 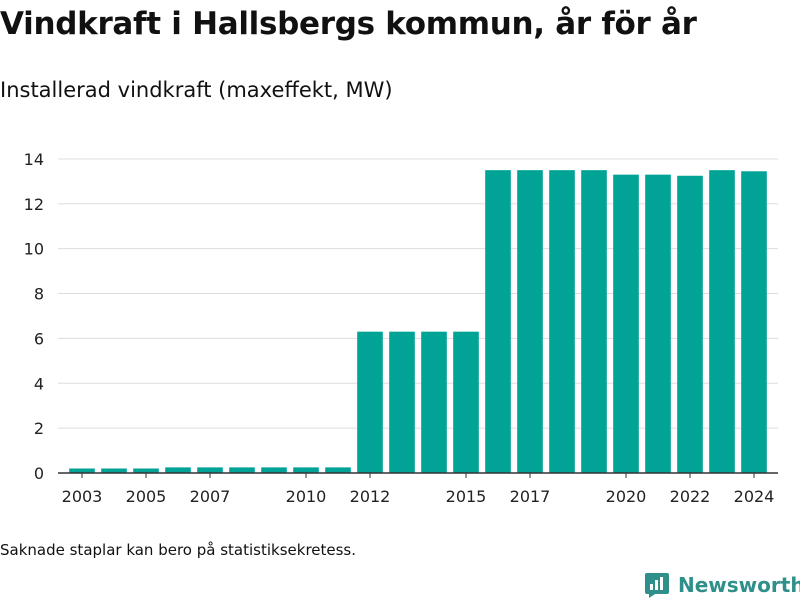 What do you see at coordinates (594, 321) in the screenshot?
I see `bar-2019` at bounding box center [594, 321].